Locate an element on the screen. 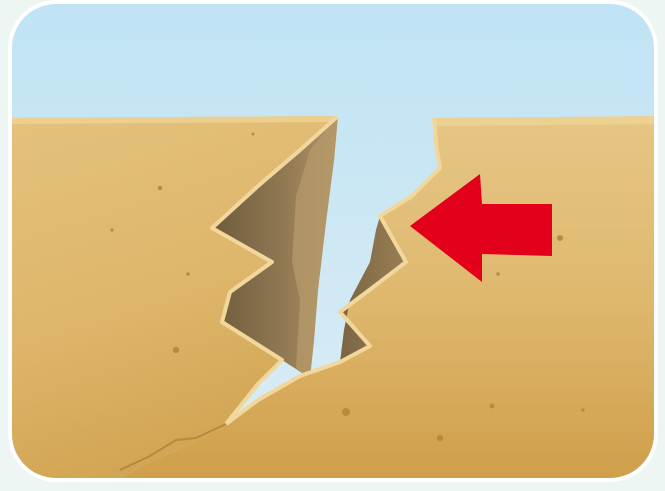  red-arrow-icon is located at coordinates (481, 228).